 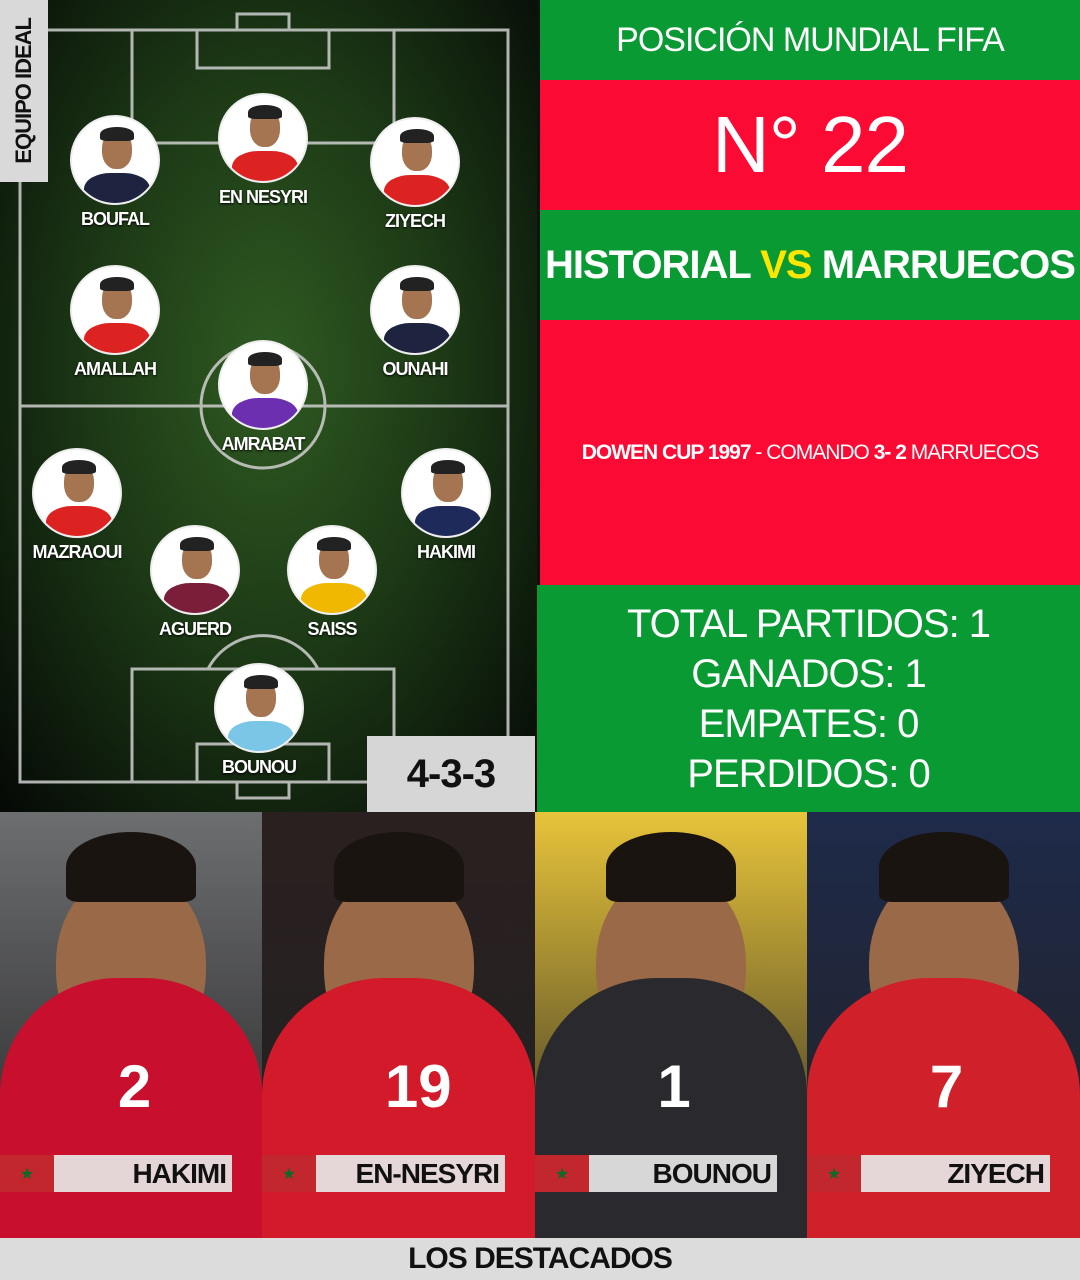 What do you see at coordinates (648, 264) in the screenshot?
I see `history-title-a: HISTORIAL` at bounding box center [648, 264].